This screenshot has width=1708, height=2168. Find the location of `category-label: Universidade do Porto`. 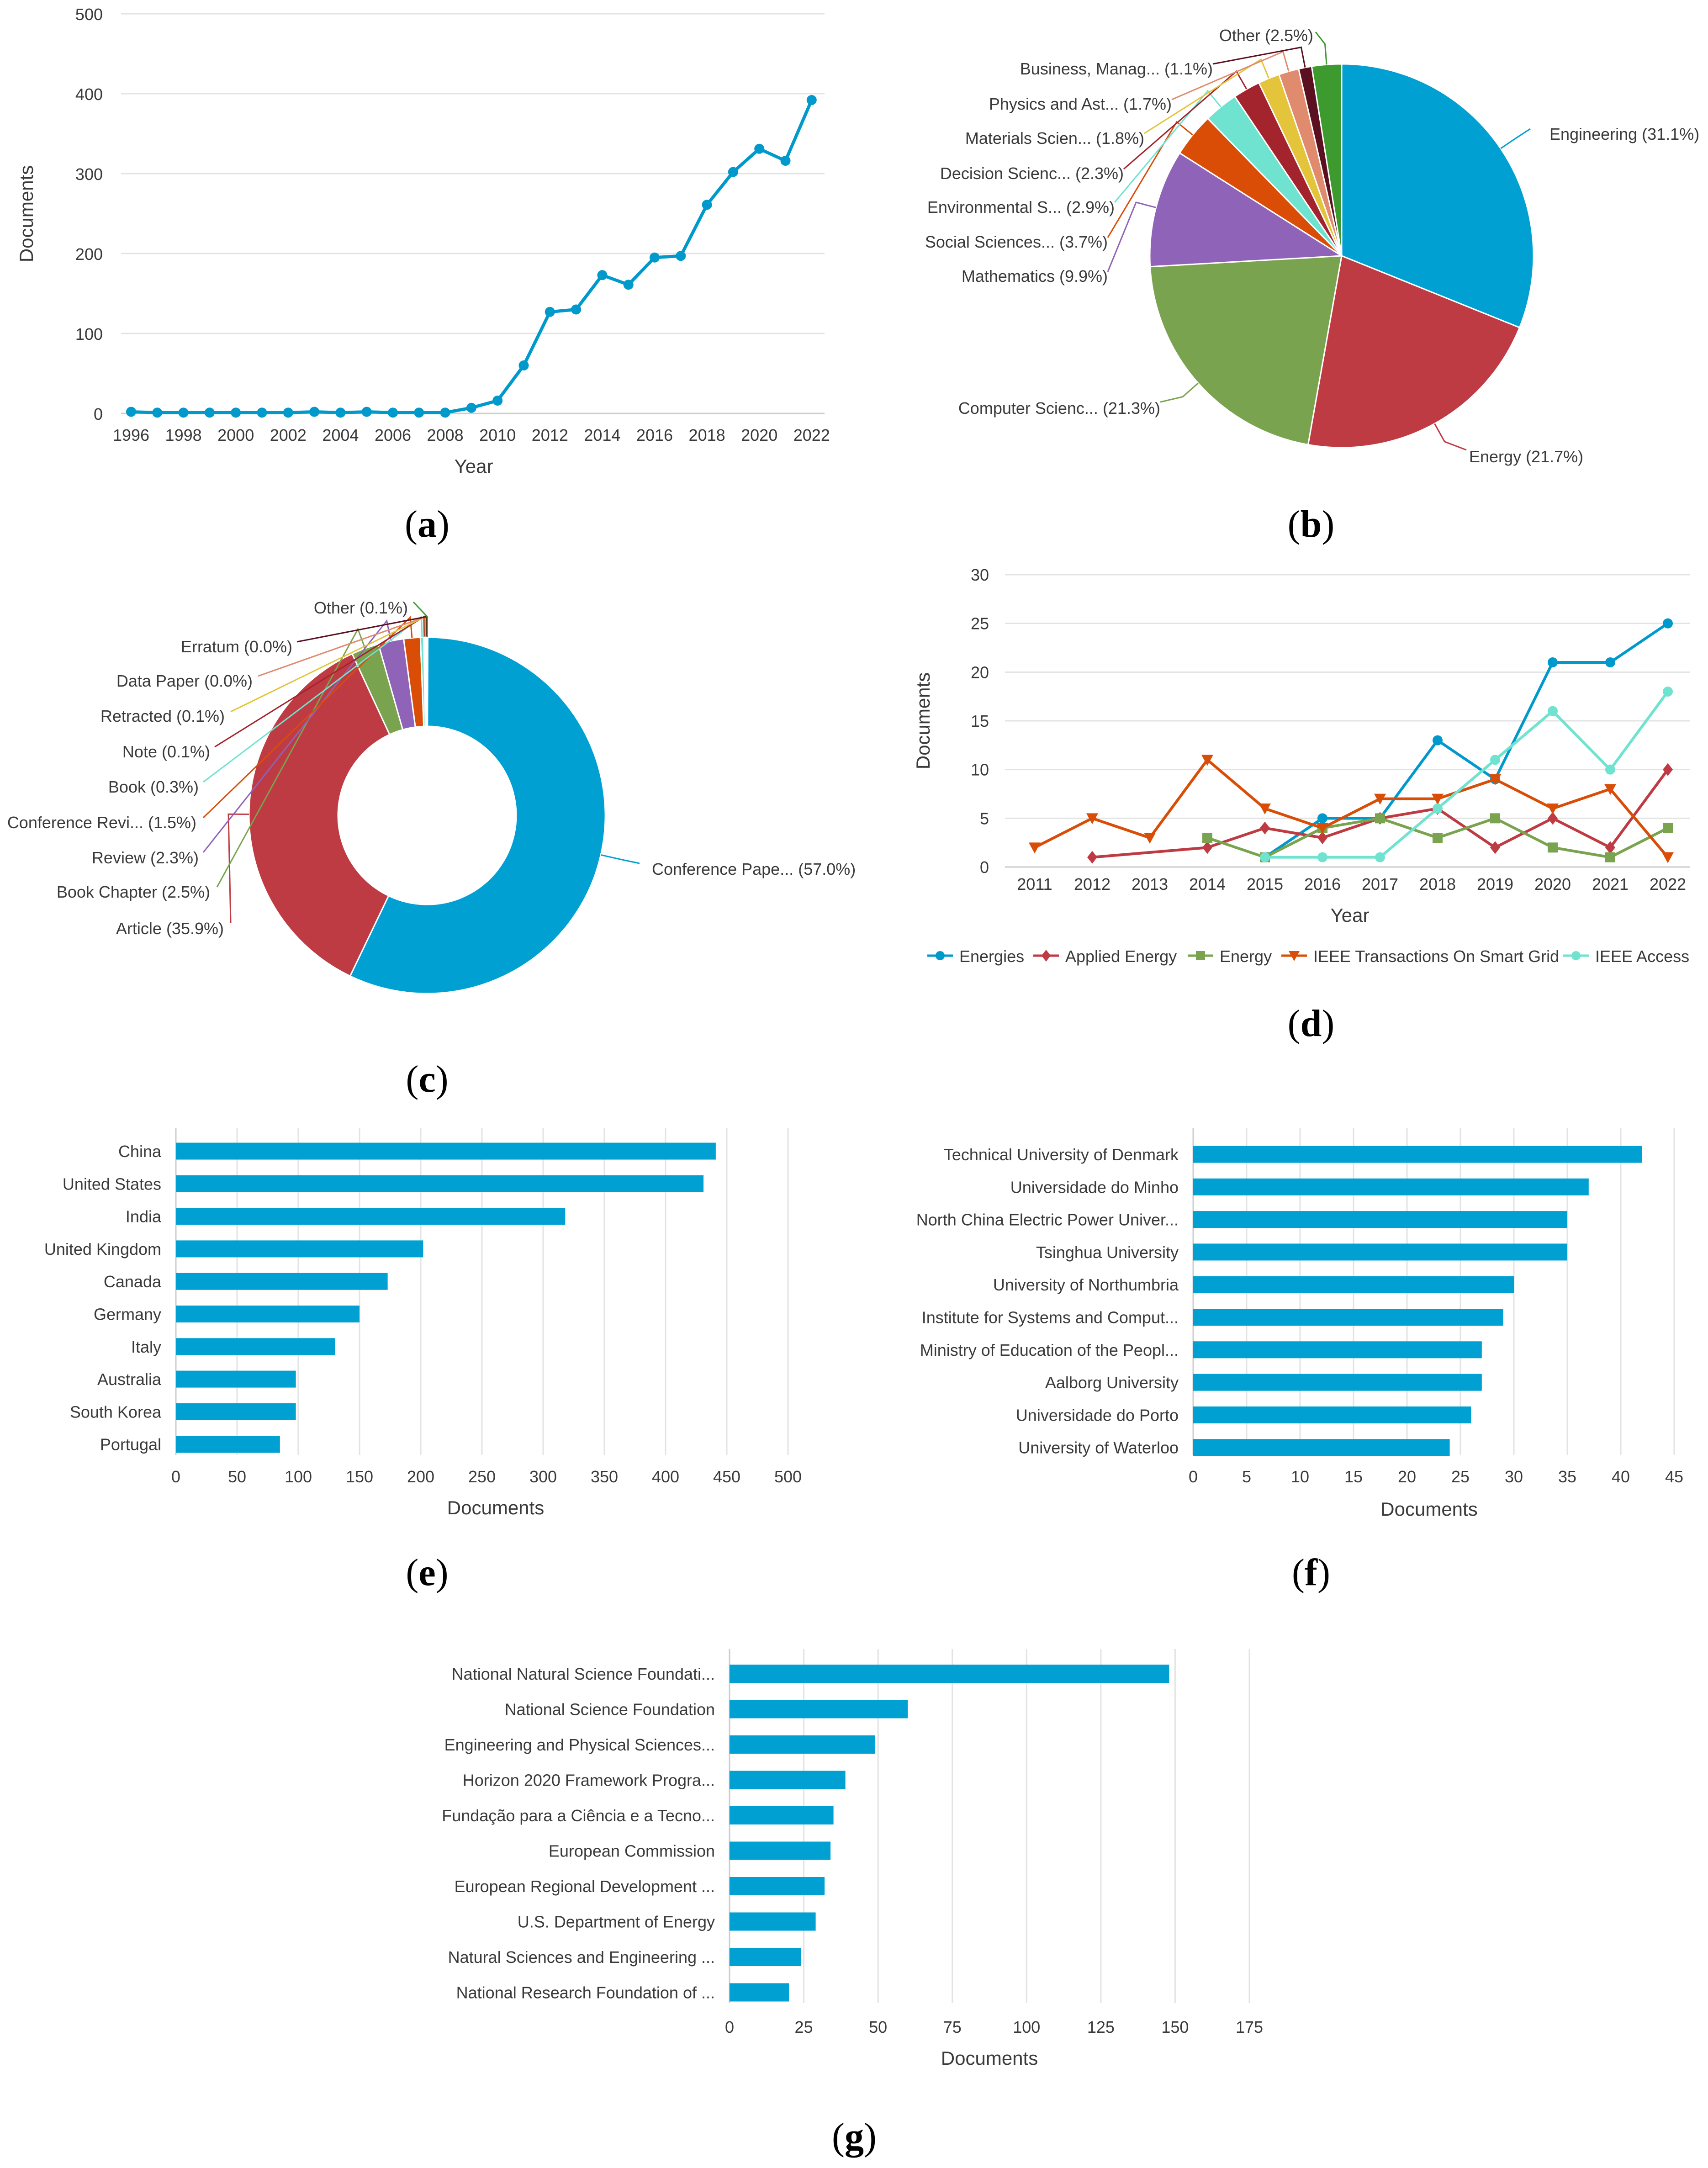

category-label: Universidade do Porto is located at coordinates (1097, 1415).